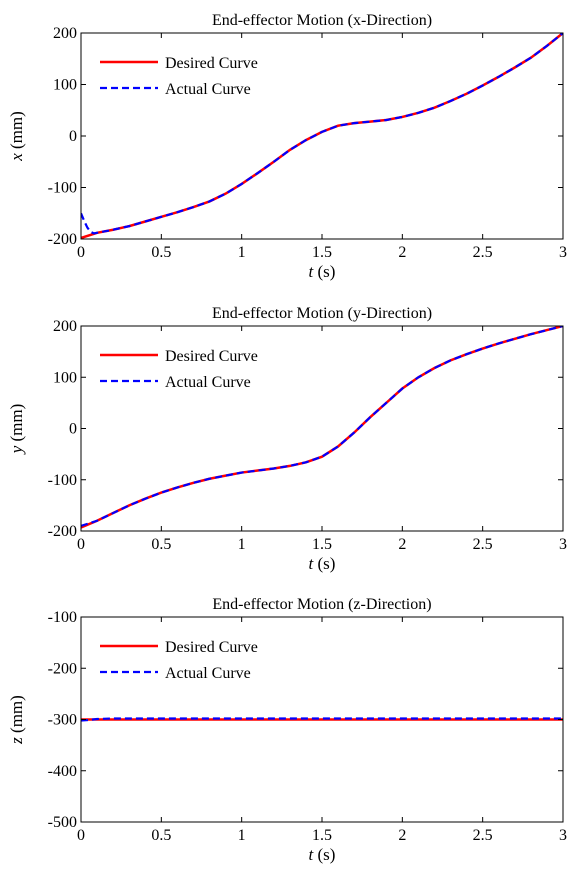  Describe the element at coordinates (62, 720) in the screenshot. I see `y-tick-label: -300` at that location.